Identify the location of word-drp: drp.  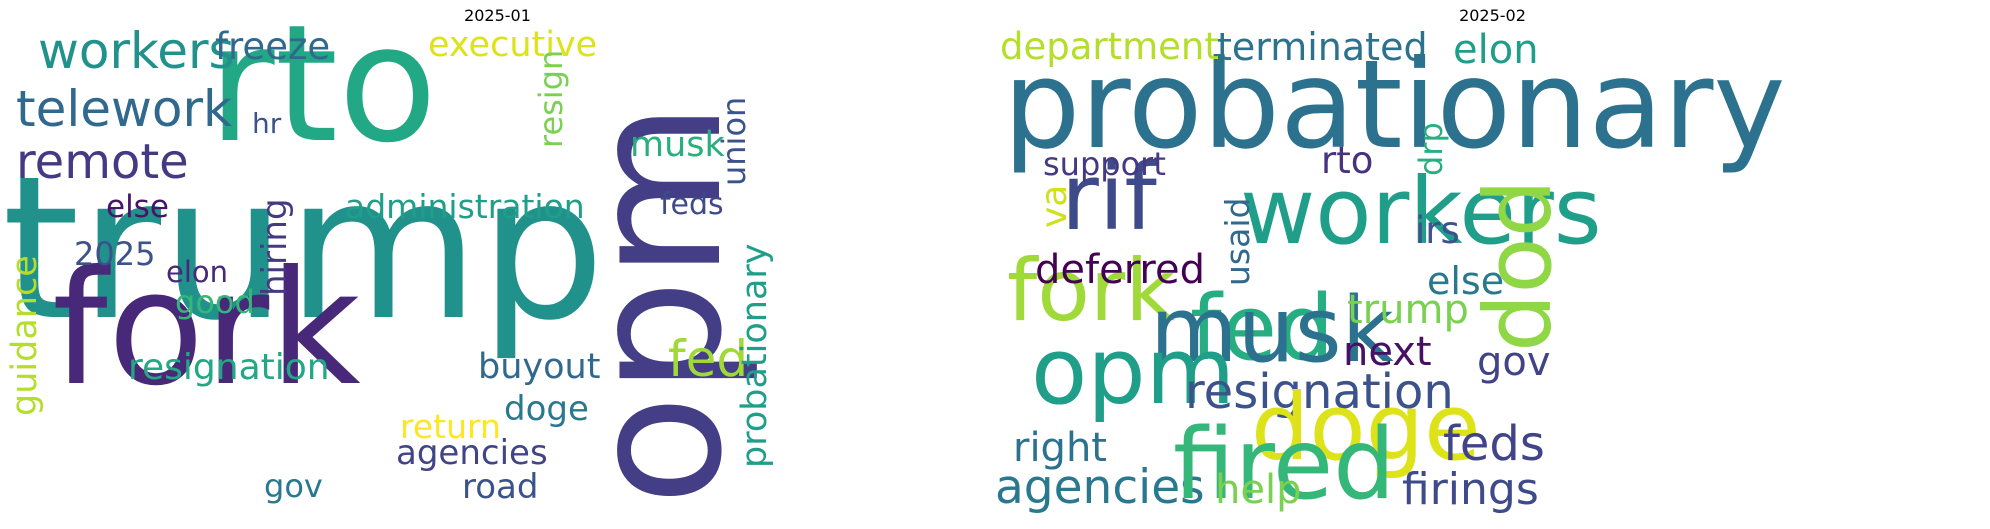
(1431, 149).